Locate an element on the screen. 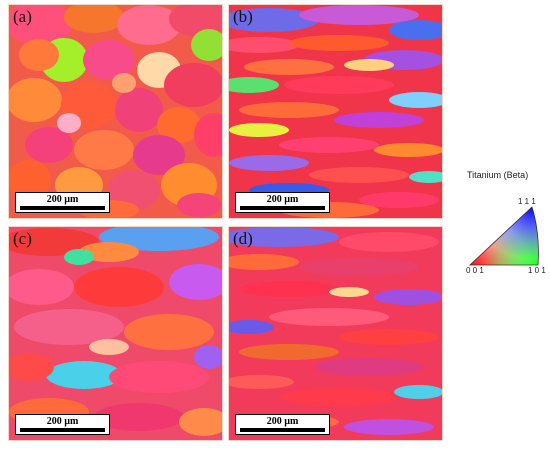 The width and height of the screenshot is (550, 451). scale-bar-b: 200 µm is located at coordinates (282, 202).